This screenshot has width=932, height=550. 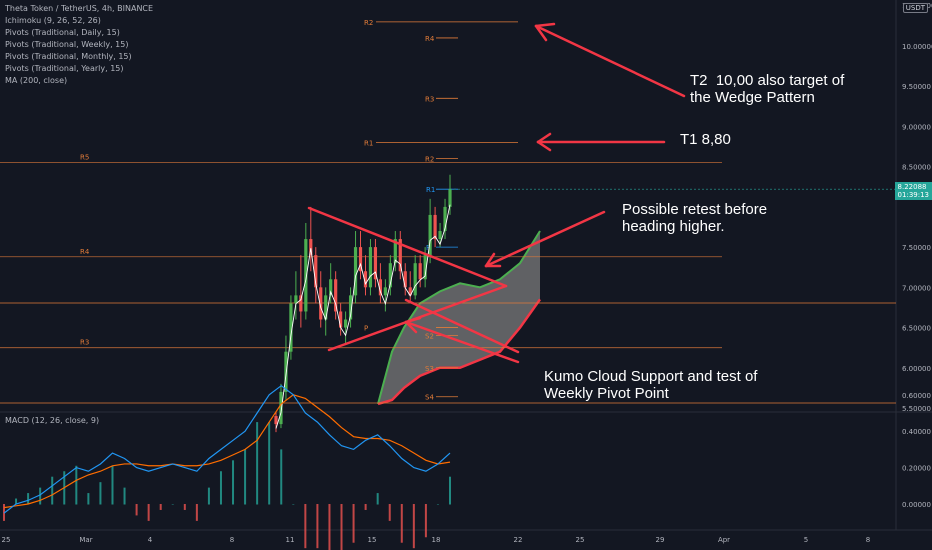 What do you see at coordinates (407, 247) in the screenshot?
I see `wedge-upper-line` at bounding box center [407, 247].